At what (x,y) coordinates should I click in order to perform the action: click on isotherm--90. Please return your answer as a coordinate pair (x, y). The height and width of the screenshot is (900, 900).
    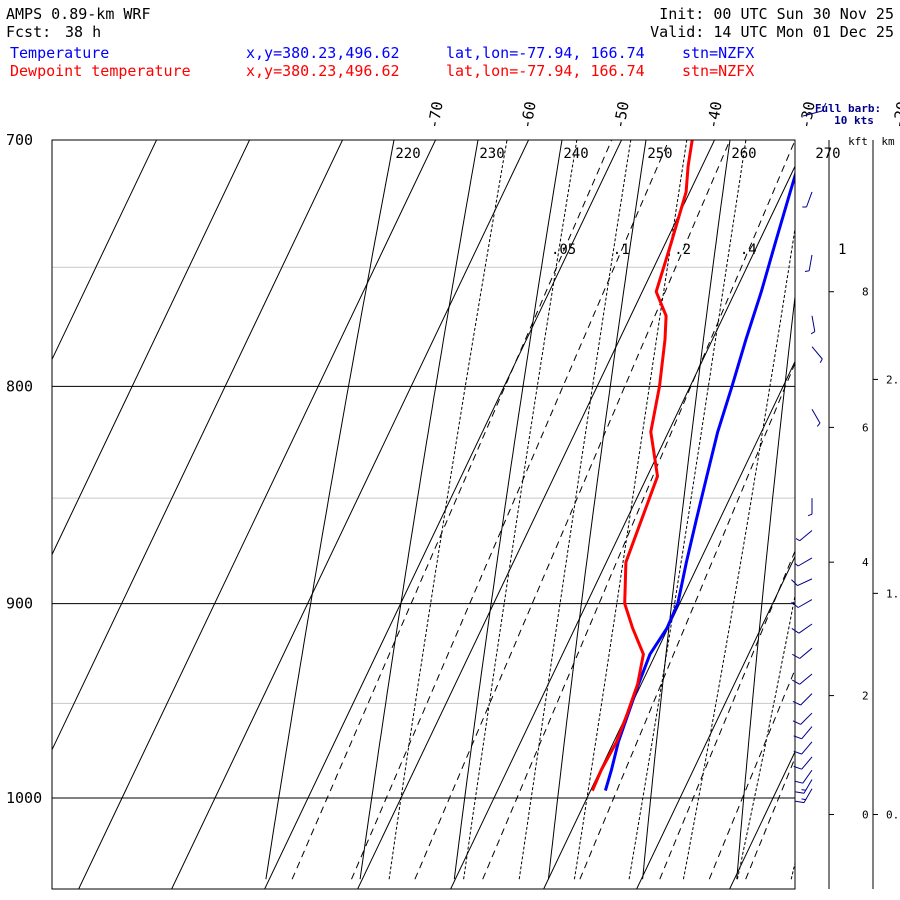
    Looking at the image, I should click on (151, 348).